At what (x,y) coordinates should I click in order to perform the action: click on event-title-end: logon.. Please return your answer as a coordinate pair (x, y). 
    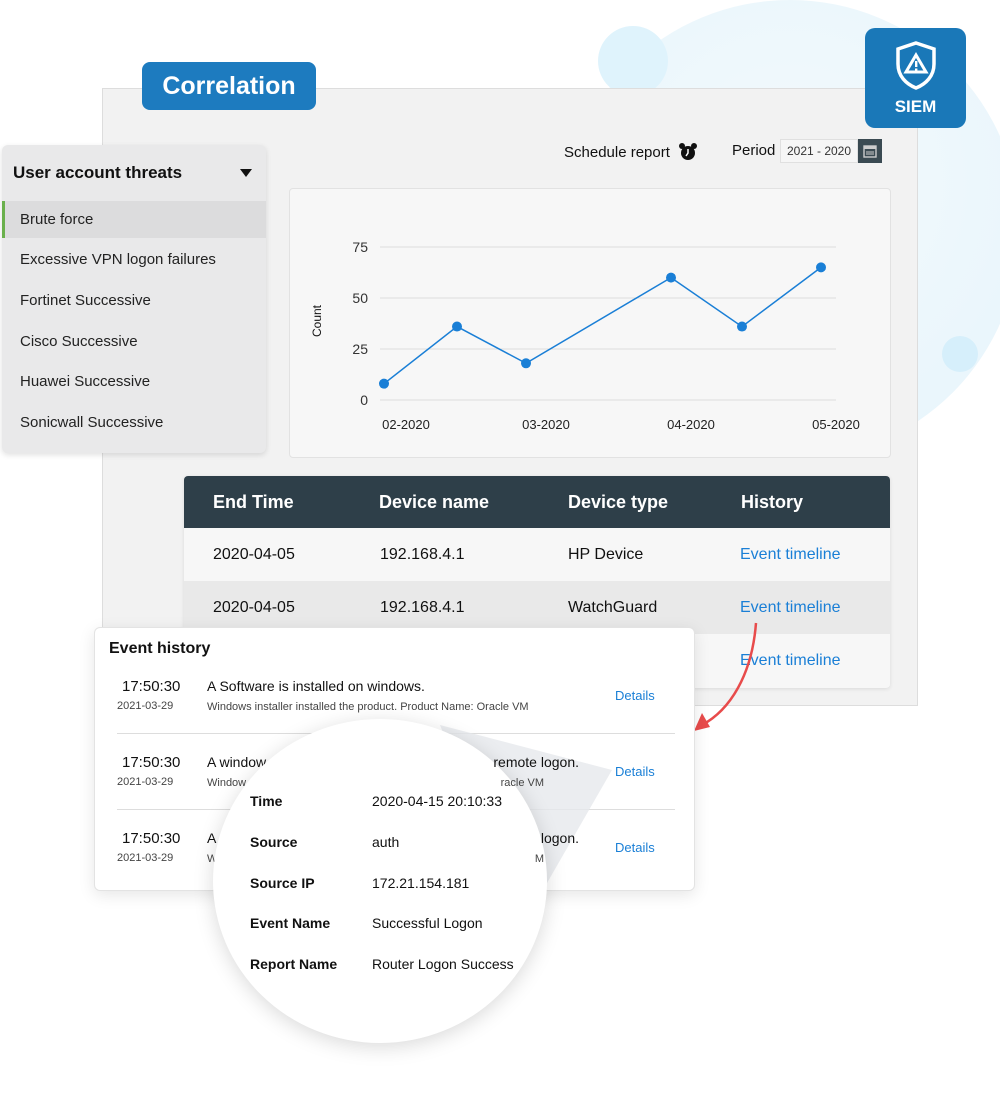
    Looking at the image, I should click on (559, 838).